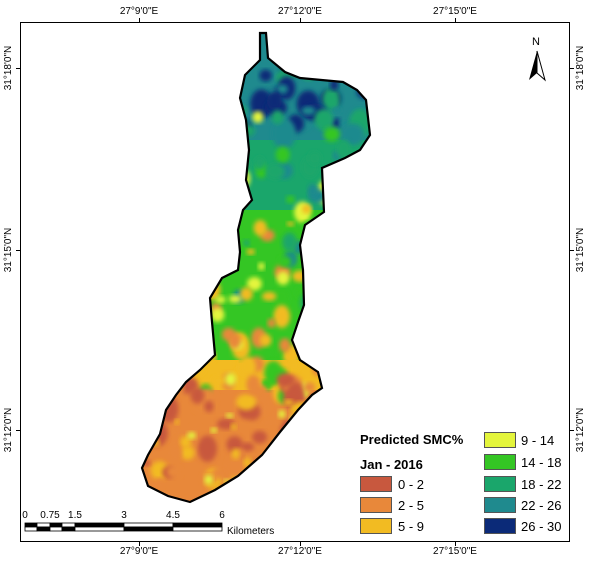 The image size is (593, 565). Describe the element at coordinates (536, 42) in the screenshot. I see `north-letter: N` at that location.